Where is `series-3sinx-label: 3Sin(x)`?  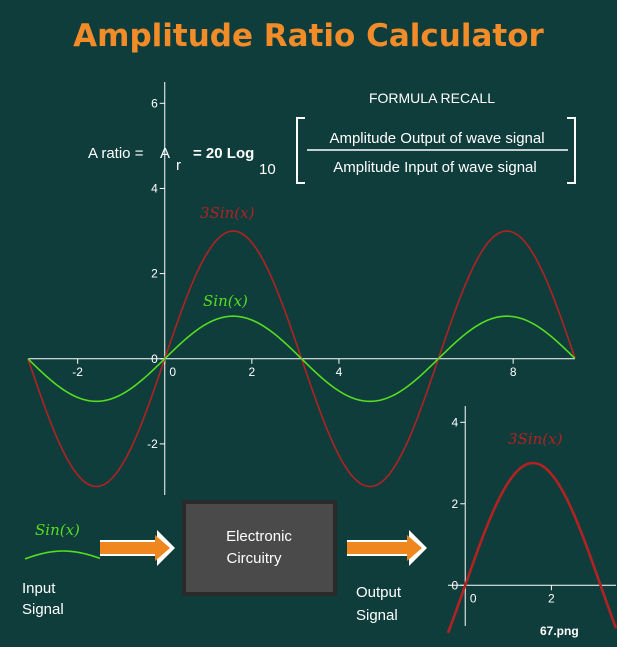 series-3sinx-label: 3Sin(x) is located at coordinates (227, 213).